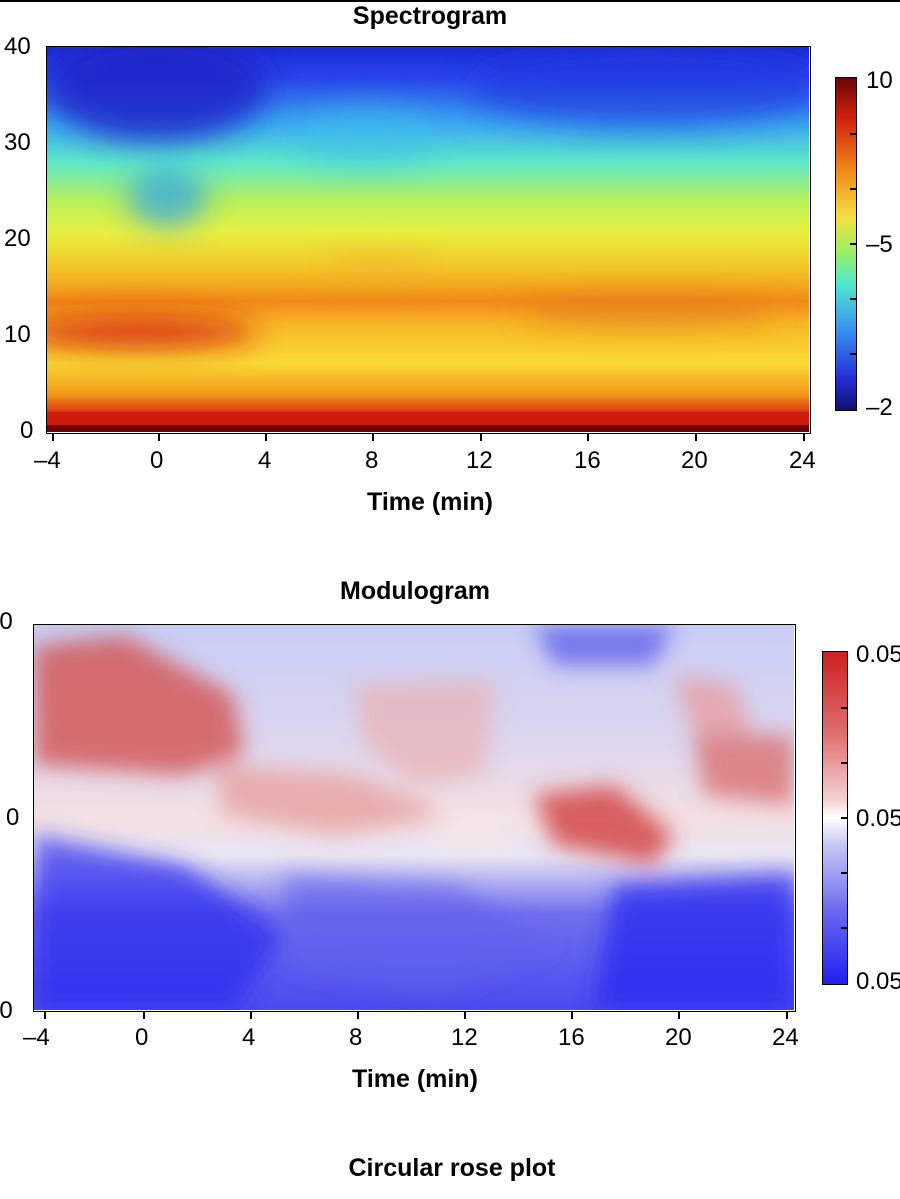 This screenshot has width=900, height=1199. What do you see at coordinates (47, 460) in the screenshot?
I see `spectrogram-xtick-m4: –4` at bounding box center [47, 460].